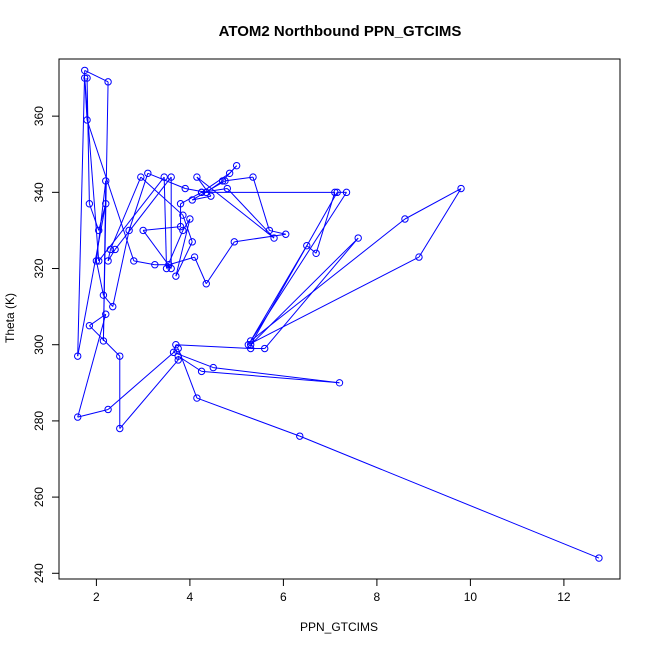 Image resolution: width=650 pixels, height=650 pixels. What do you see at coordinates (39, 192) in the screenshot?
I see `y-tick-label: 340` at bounding box center [39, 192].